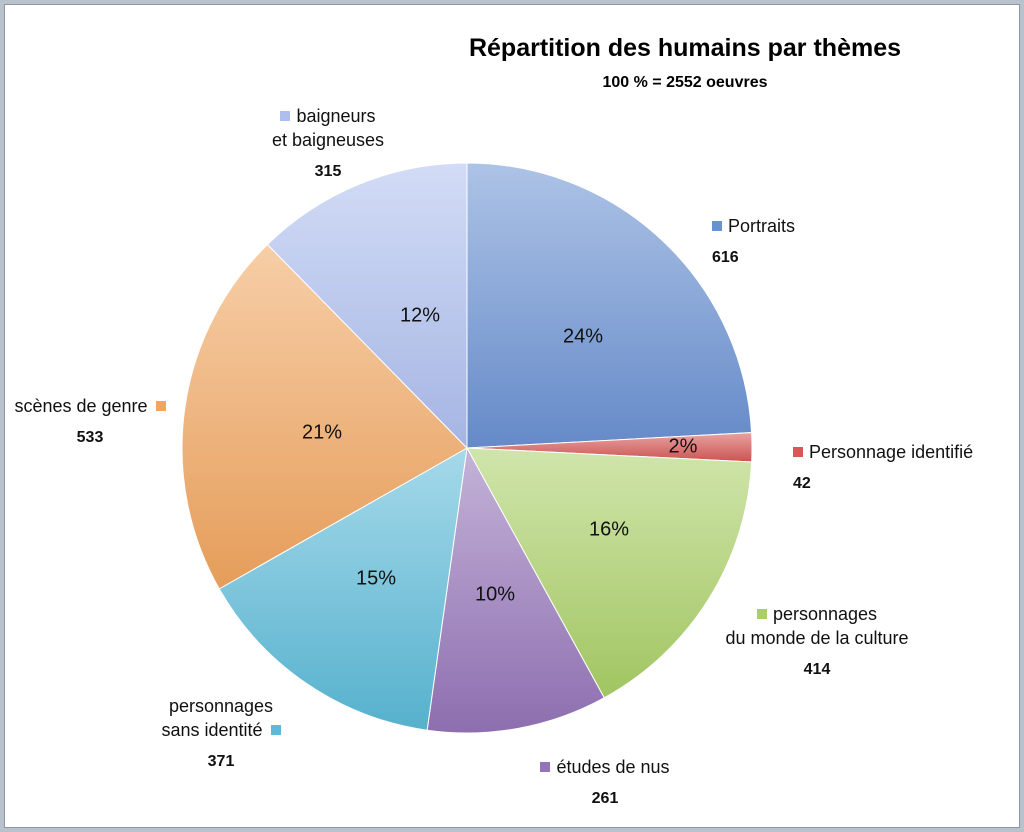  Describe the element at coordinates (609, 573) in the screenshot. I see `pie-slice-personnages-du-monde-de-la-culture` at that location.